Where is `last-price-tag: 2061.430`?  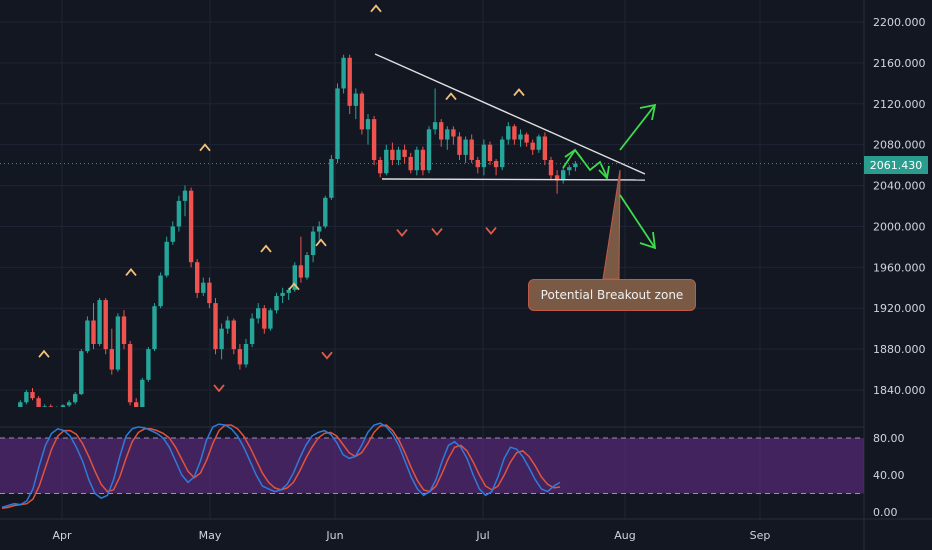 last-price-tag: 2061.430 is located at coordinates (896, 165).